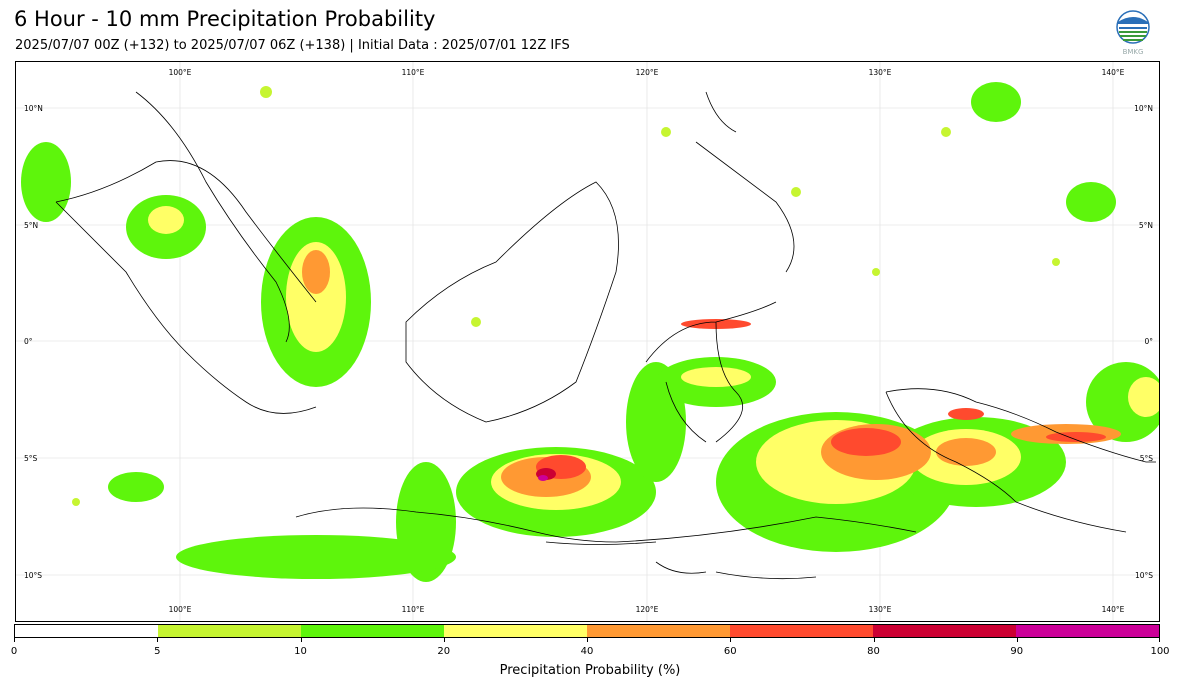 This screenshot has width=1180, height=690. I want to click on lon-label-top: 100°E, so click(180, 72).